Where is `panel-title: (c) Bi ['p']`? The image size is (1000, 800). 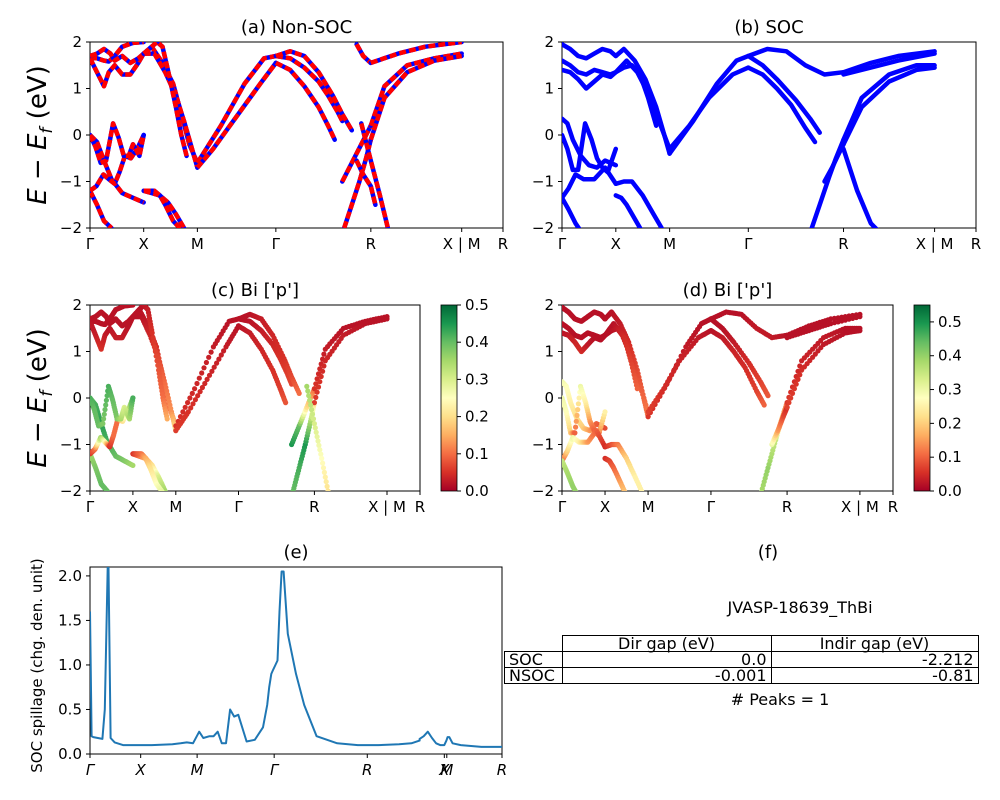
panel-title: (c) Bi ['p'] is located at coordinates (255, 290).